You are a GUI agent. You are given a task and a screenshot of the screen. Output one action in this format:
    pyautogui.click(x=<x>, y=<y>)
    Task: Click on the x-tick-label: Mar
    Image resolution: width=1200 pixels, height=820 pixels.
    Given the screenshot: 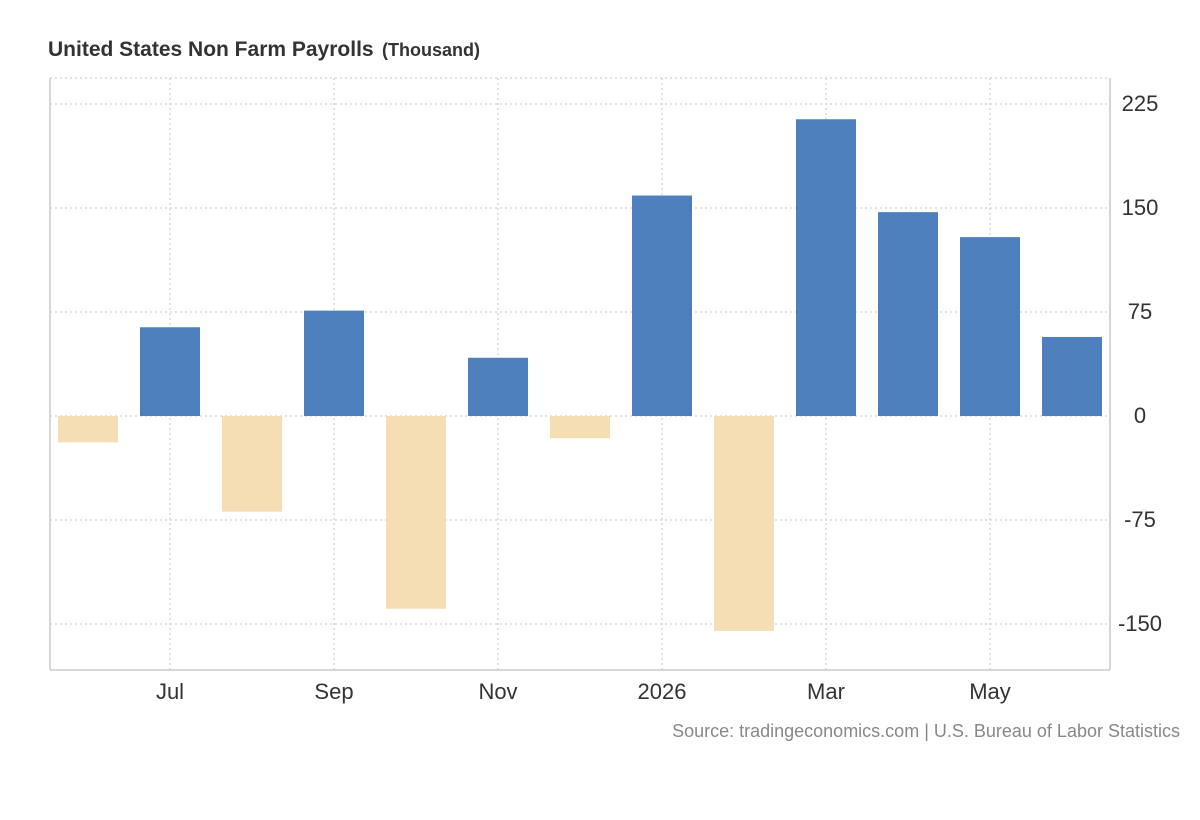 What is the action you would take?
    pyautogui.click(x=826, y=691)
    